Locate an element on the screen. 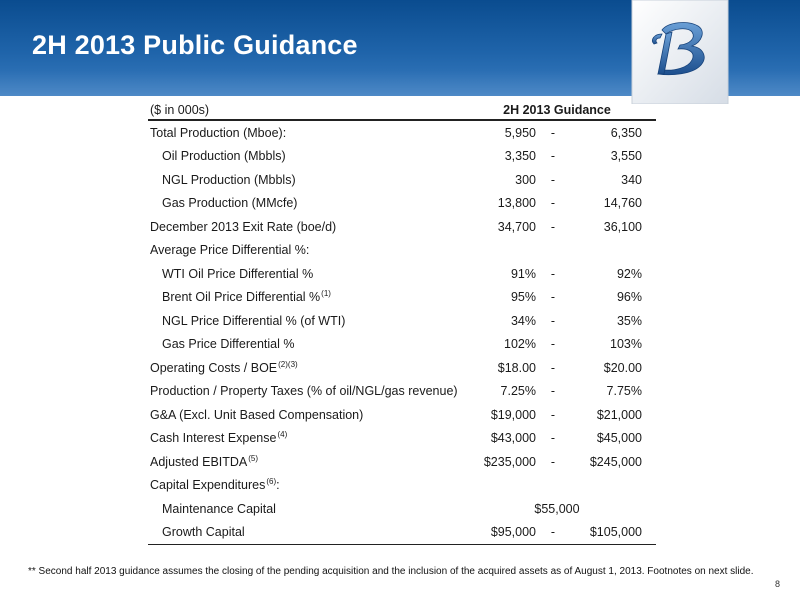 The width and height of the screenshot is (800, 600). guidance-low-value: $18.00 is located at coordinates (516, 367).